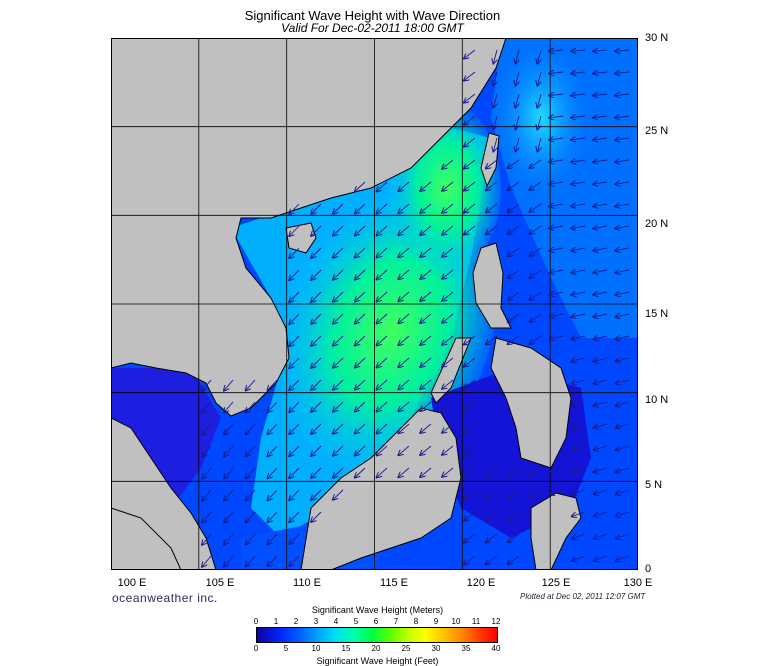 The height and width of the screenshot is (666, 775). I want to click on lon-label: 110 E, so click(307, 583).